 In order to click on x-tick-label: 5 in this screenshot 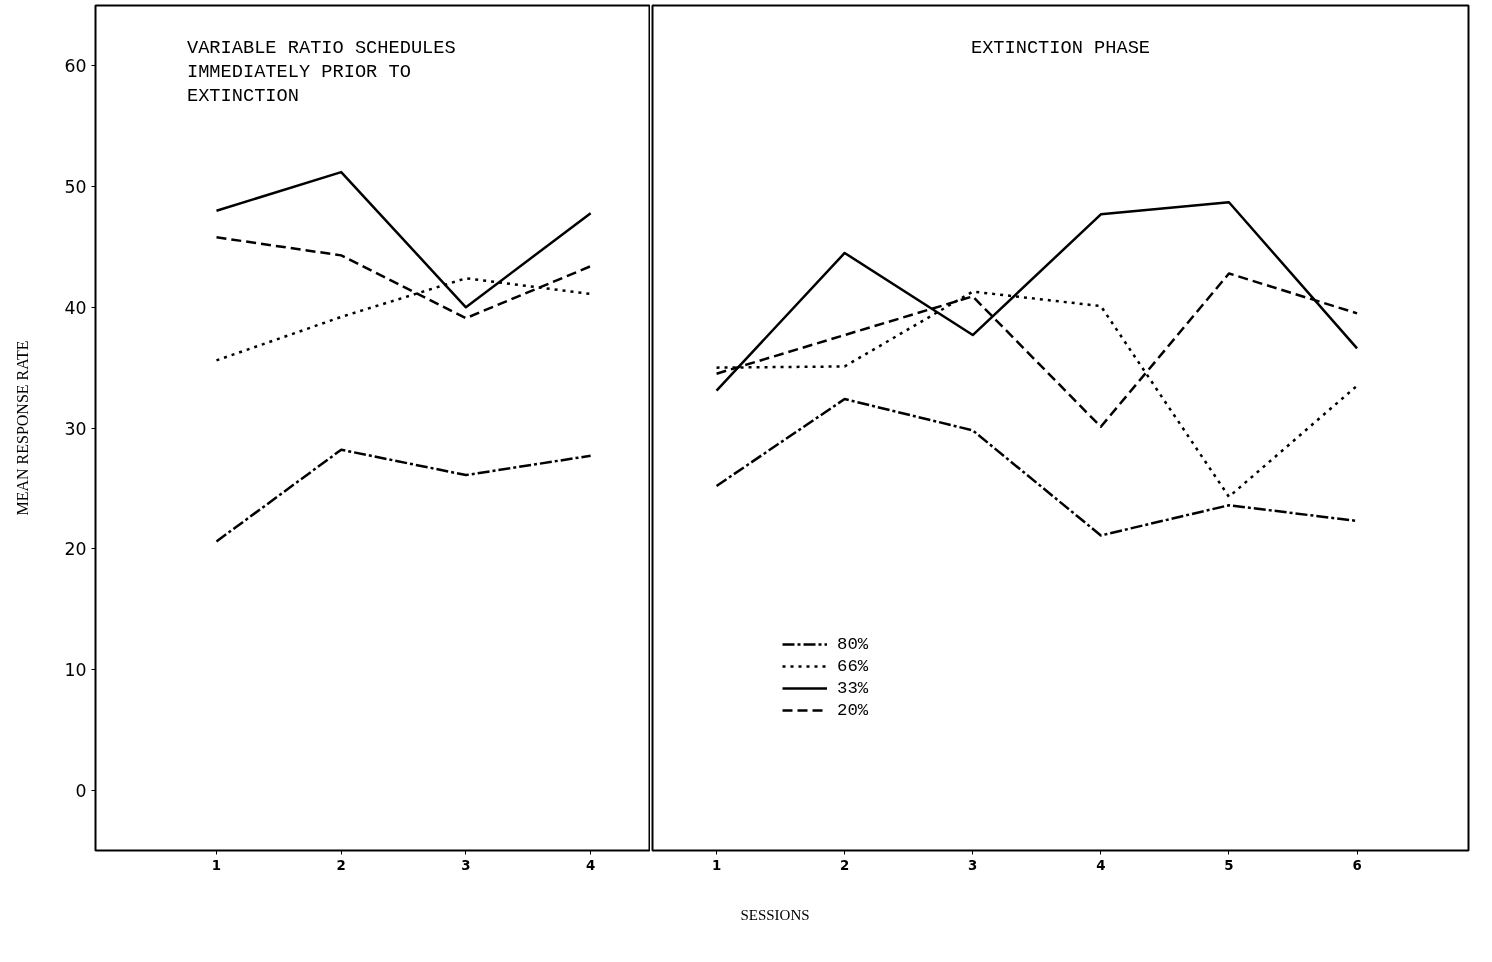, I will do `click(1229, 865)`.